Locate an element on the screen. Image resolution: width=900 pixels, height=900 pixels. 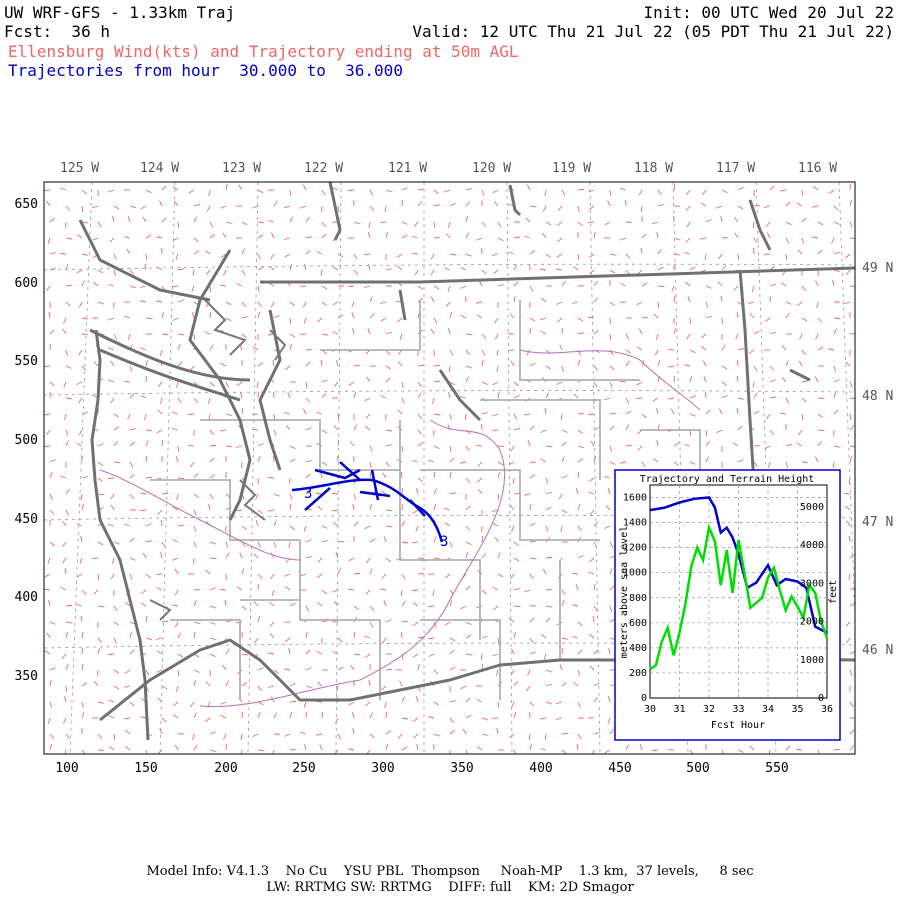
y-tick: 450 is located at coordinates (26, 519).